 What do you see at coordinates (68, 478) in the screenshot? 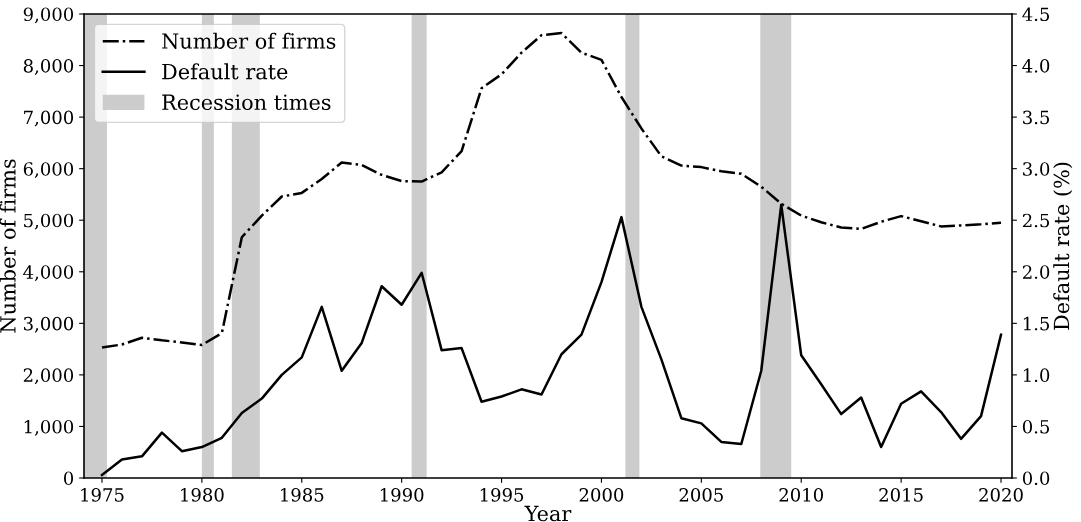
I see `y-tick-label: 0` at bounding box center [68, 478].